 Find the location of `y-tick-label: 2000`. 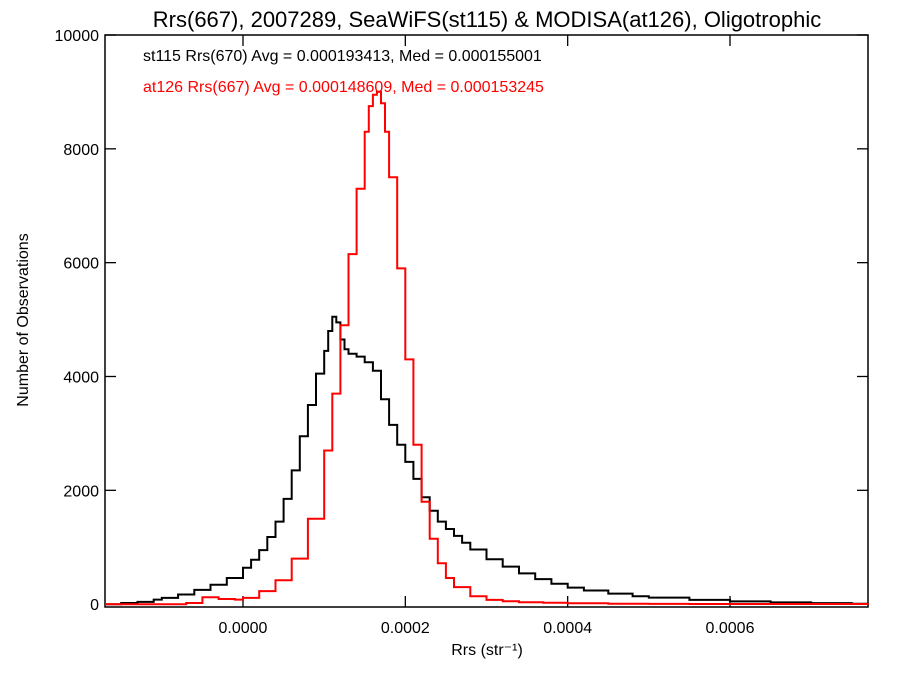

y-tick-label: 2000 is located at coordinates (81, 491).